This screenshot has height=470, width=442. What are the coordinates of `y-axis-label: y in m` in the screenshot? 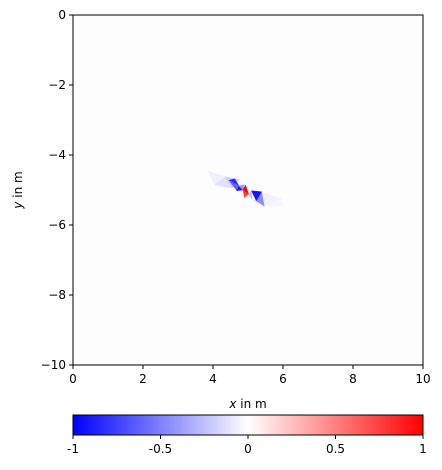 It's located at (18, 190).